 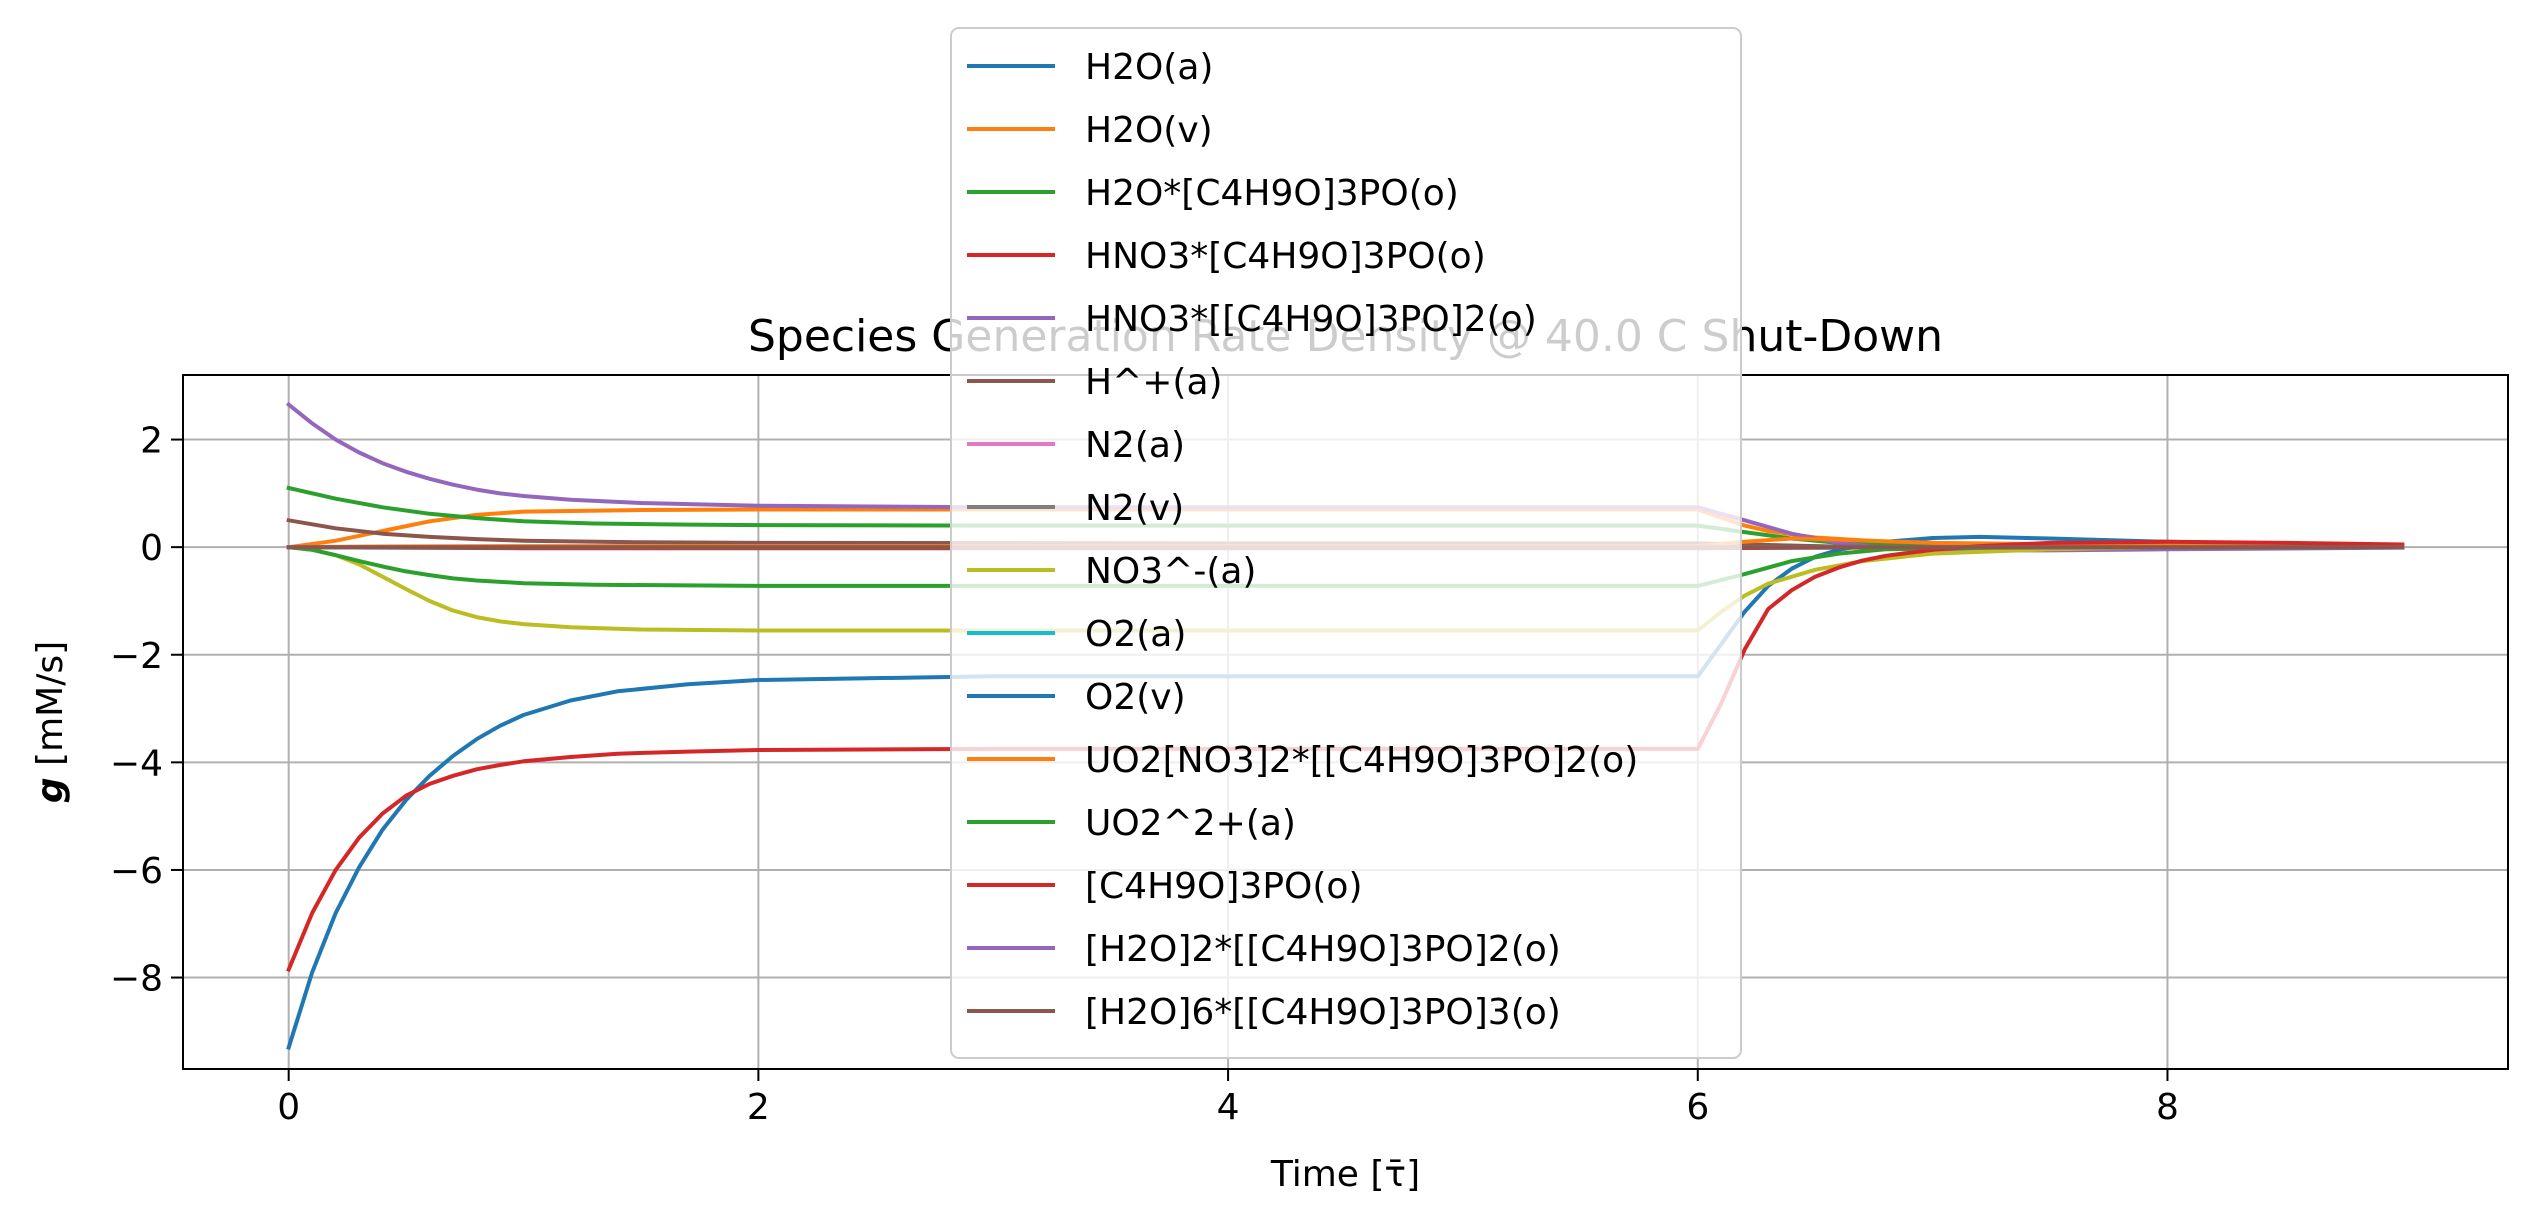 What do you see at coordinates (1190, 823) in the screenshot?
I see `legend-entry: UO2^2+(a)` at bounding box center [1190, 823].